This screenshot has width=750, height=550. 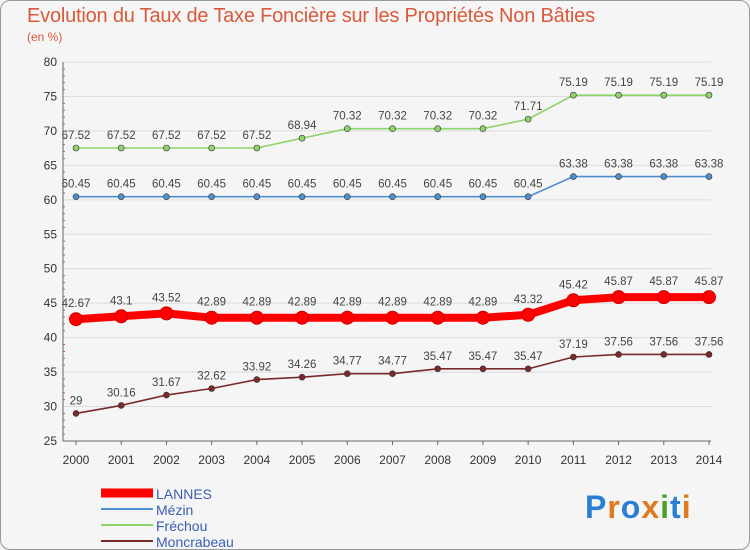 I want to click on x-tick-label: 2003, so click(x=211, y=460).